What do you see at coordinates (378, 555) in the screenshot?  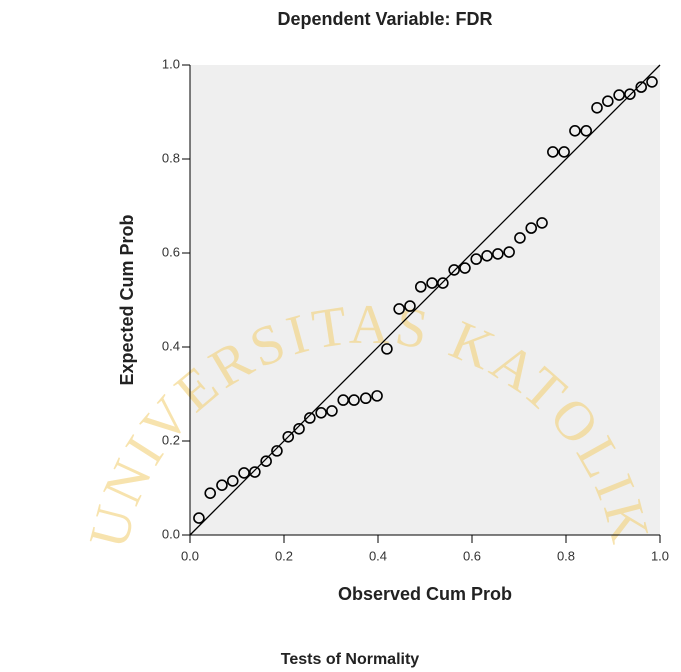 I see `x-tick-label: 0.4` at bounding box center [378, 555].